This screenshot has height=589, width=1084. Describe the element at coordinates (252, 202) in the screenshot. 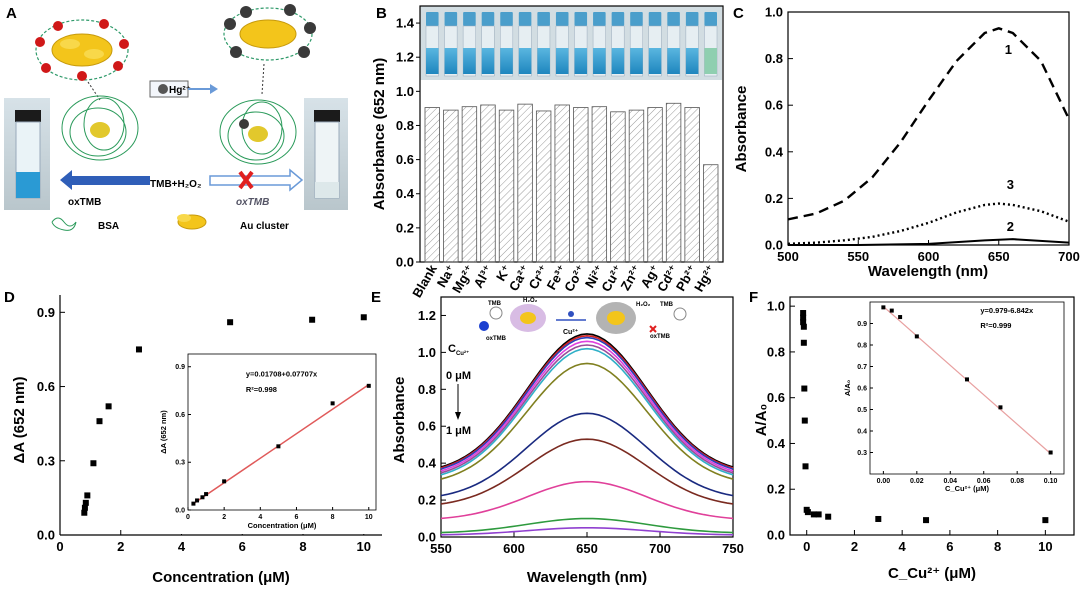

I see `right-product-label: oxTMB` at that location.